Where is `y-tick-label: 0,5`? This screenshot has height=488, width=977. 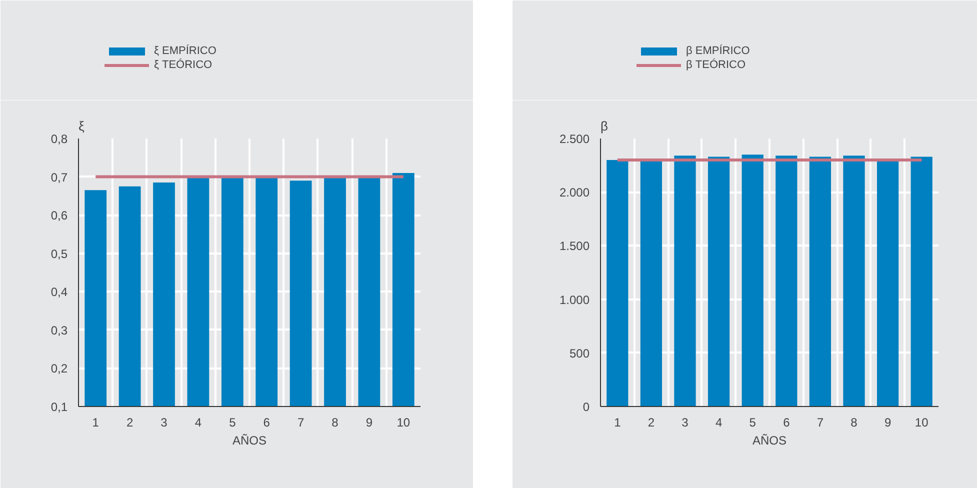
y-tick-label: 0,5 is located at coordinates (59, 253).